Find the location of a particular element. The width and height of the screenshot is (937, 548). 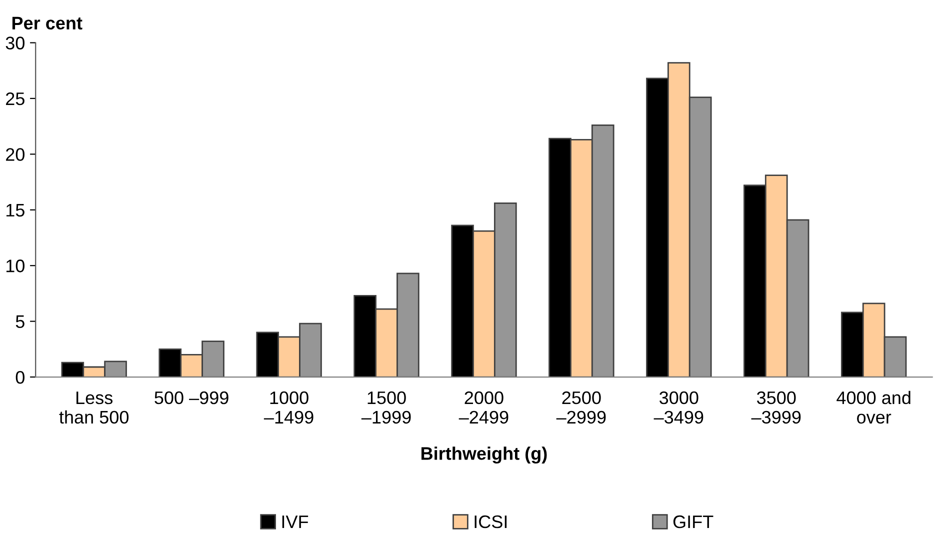

x-tick-label: 3500 –3999 is located at coordinates (776, 407).